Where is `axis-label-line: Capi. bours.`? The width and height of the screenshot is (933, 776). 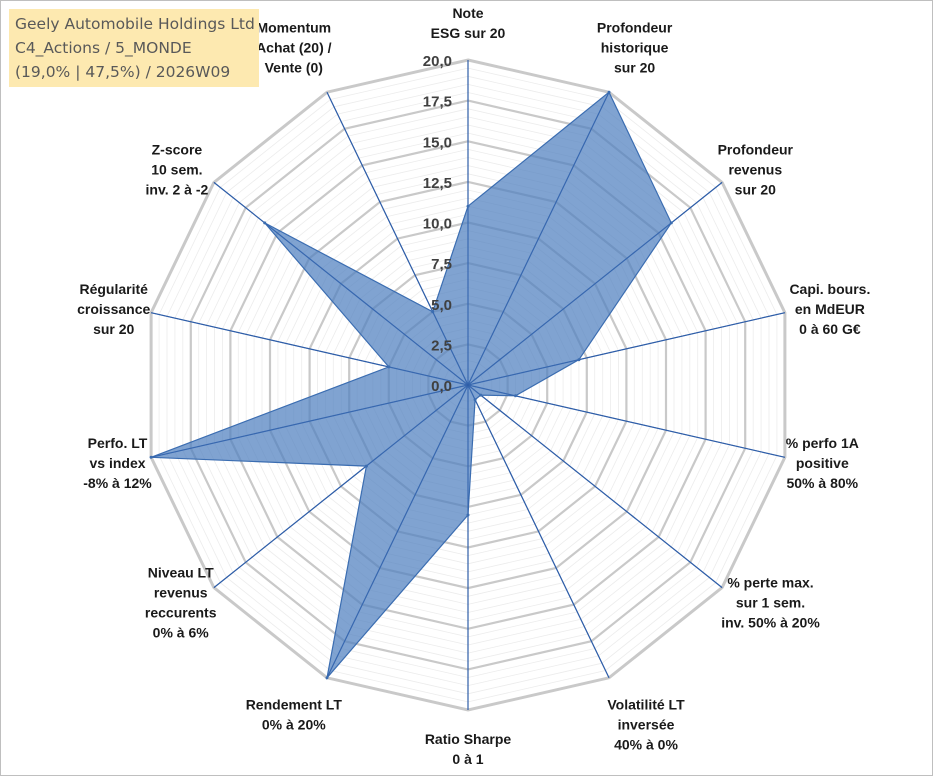 axis-label-line: Capi. bours. is located at coordinates (829, 289).